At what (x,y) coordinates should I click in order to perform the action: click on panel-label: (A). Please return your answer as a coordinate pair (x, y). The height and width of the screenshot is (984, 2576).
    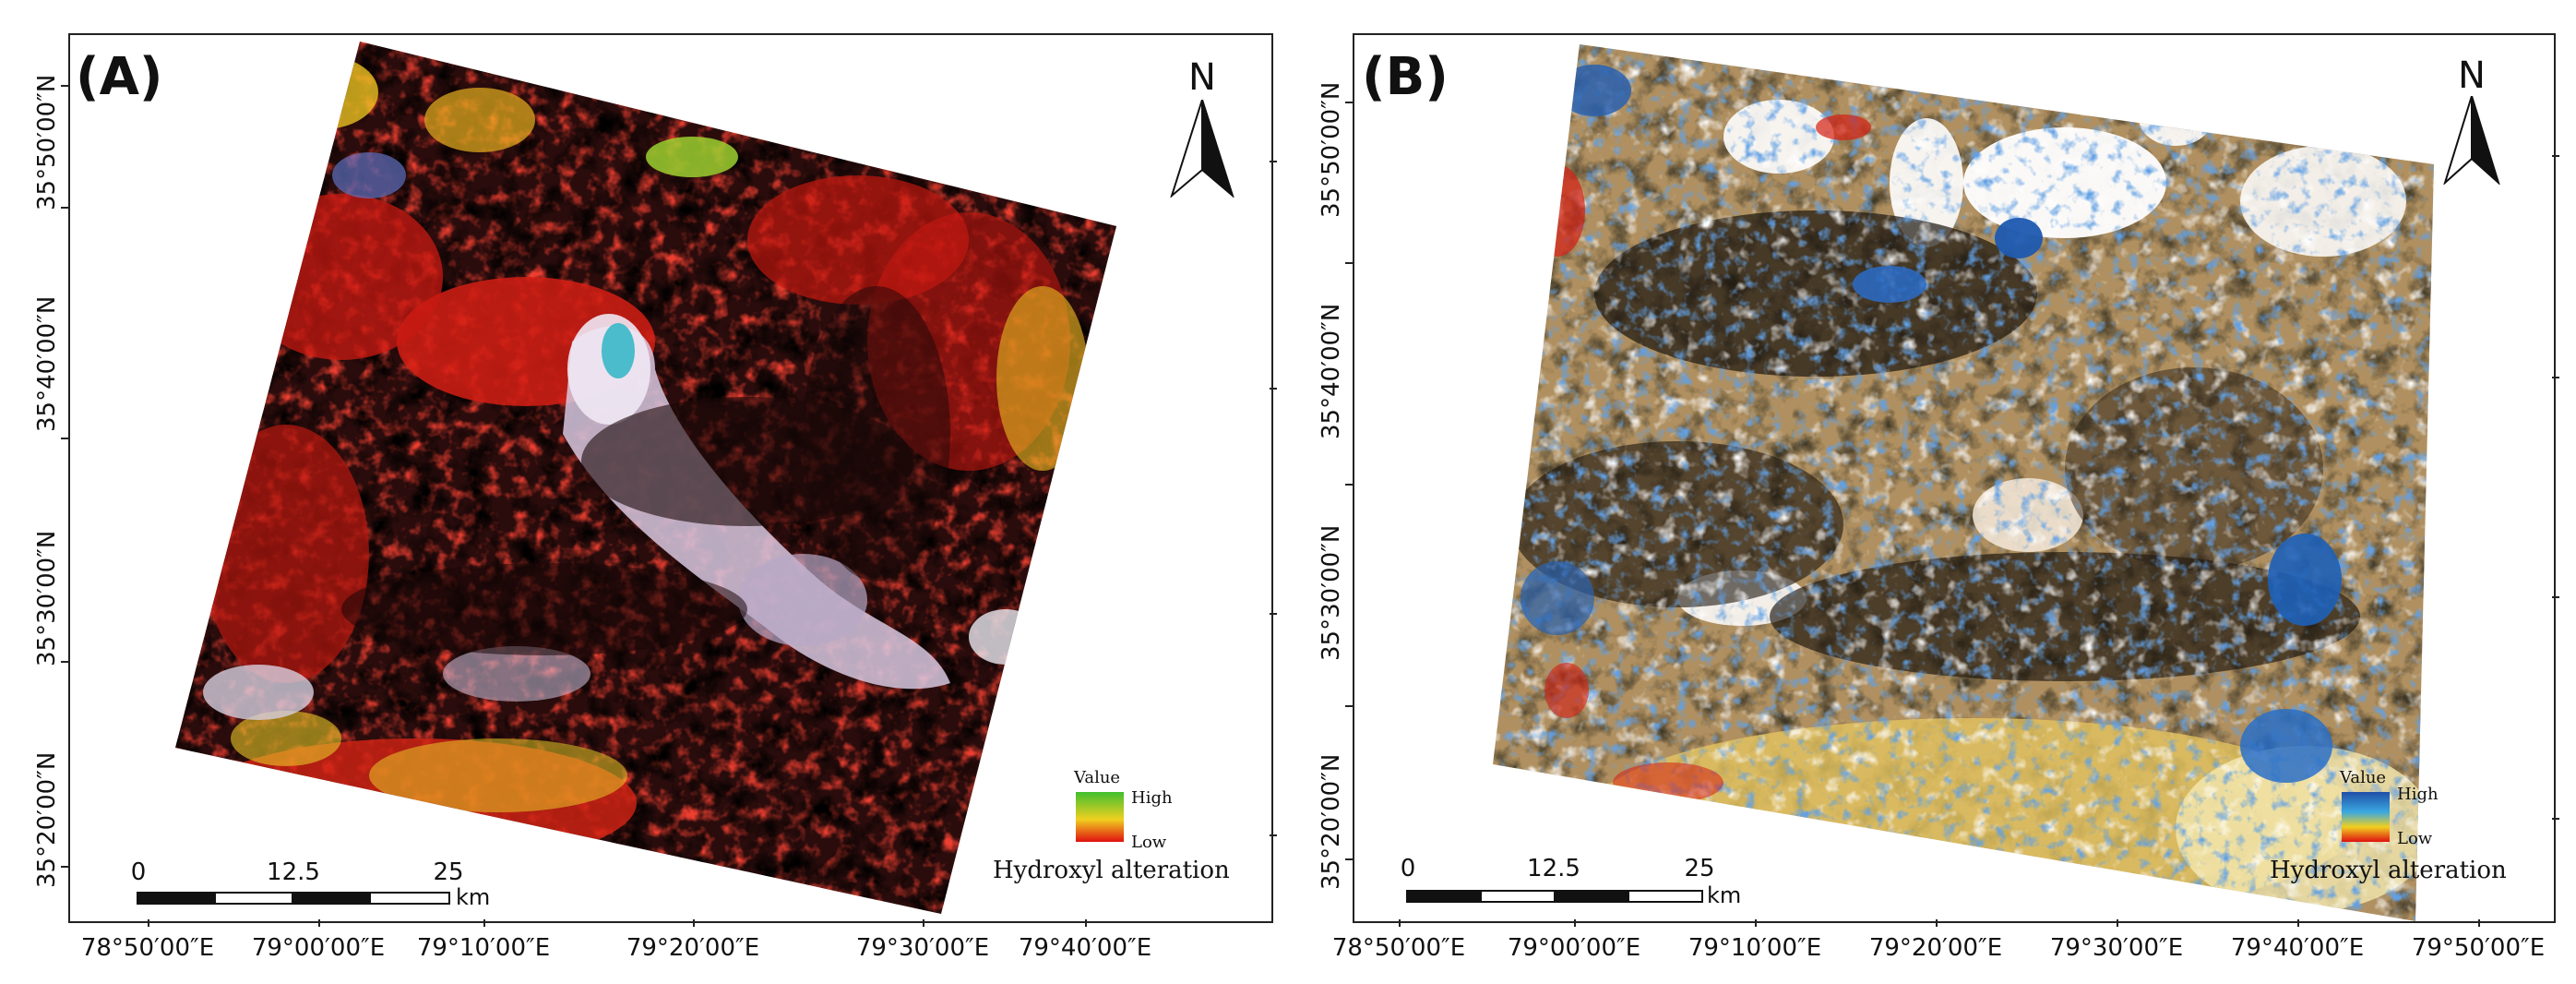
    Looking at the image, I should click on (120, 77).